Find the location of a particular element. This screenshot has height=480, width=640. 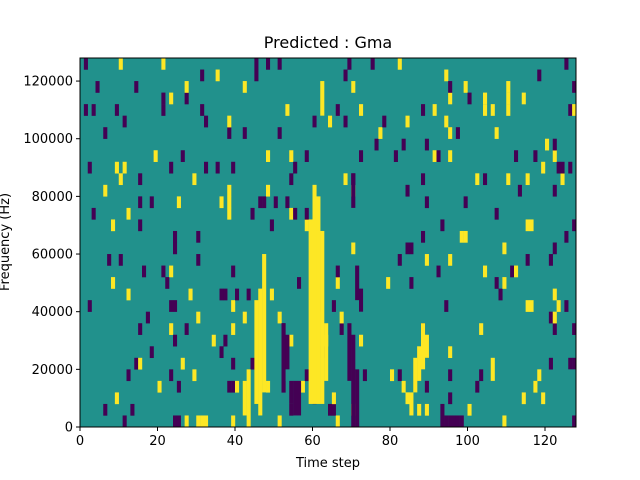

y-tick-label: 60000 is located at coordinates (52, 255).